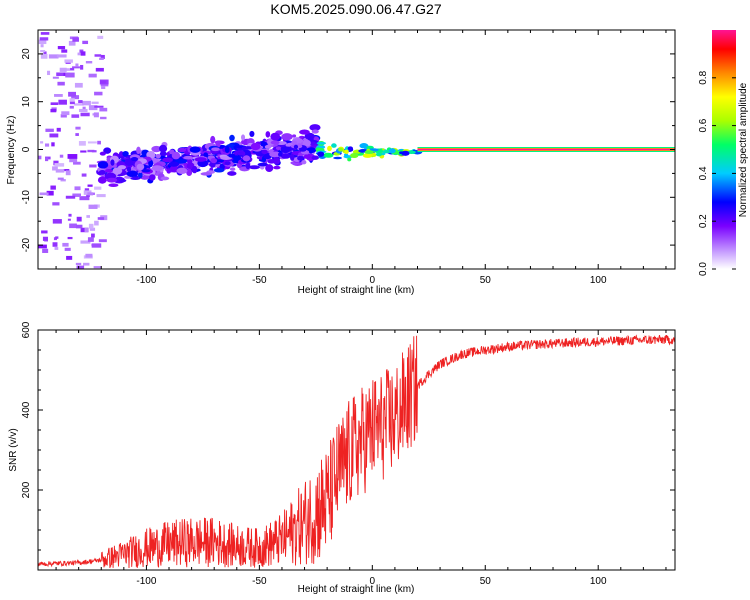  I want to click on spectrogram-x-tick-label: -100, so click(146, 280).